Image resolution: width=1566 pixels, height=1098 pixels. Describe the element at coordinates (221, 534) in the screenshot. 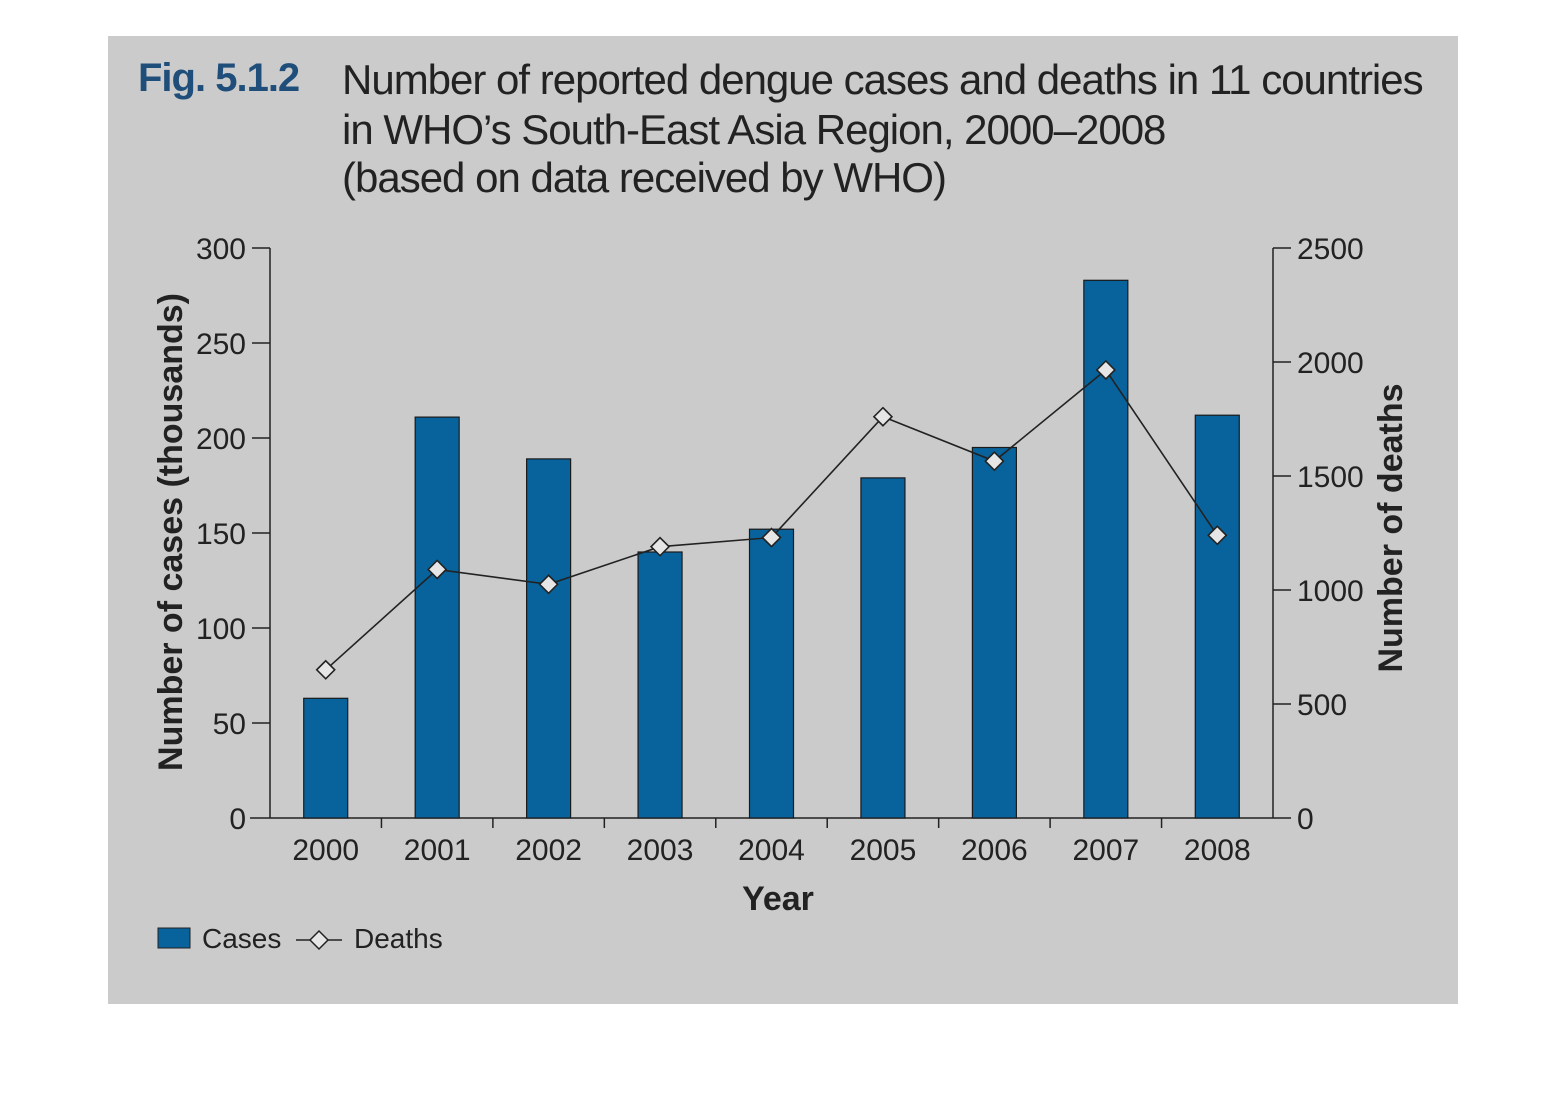

I see `y-tick-label: 150` at that location.